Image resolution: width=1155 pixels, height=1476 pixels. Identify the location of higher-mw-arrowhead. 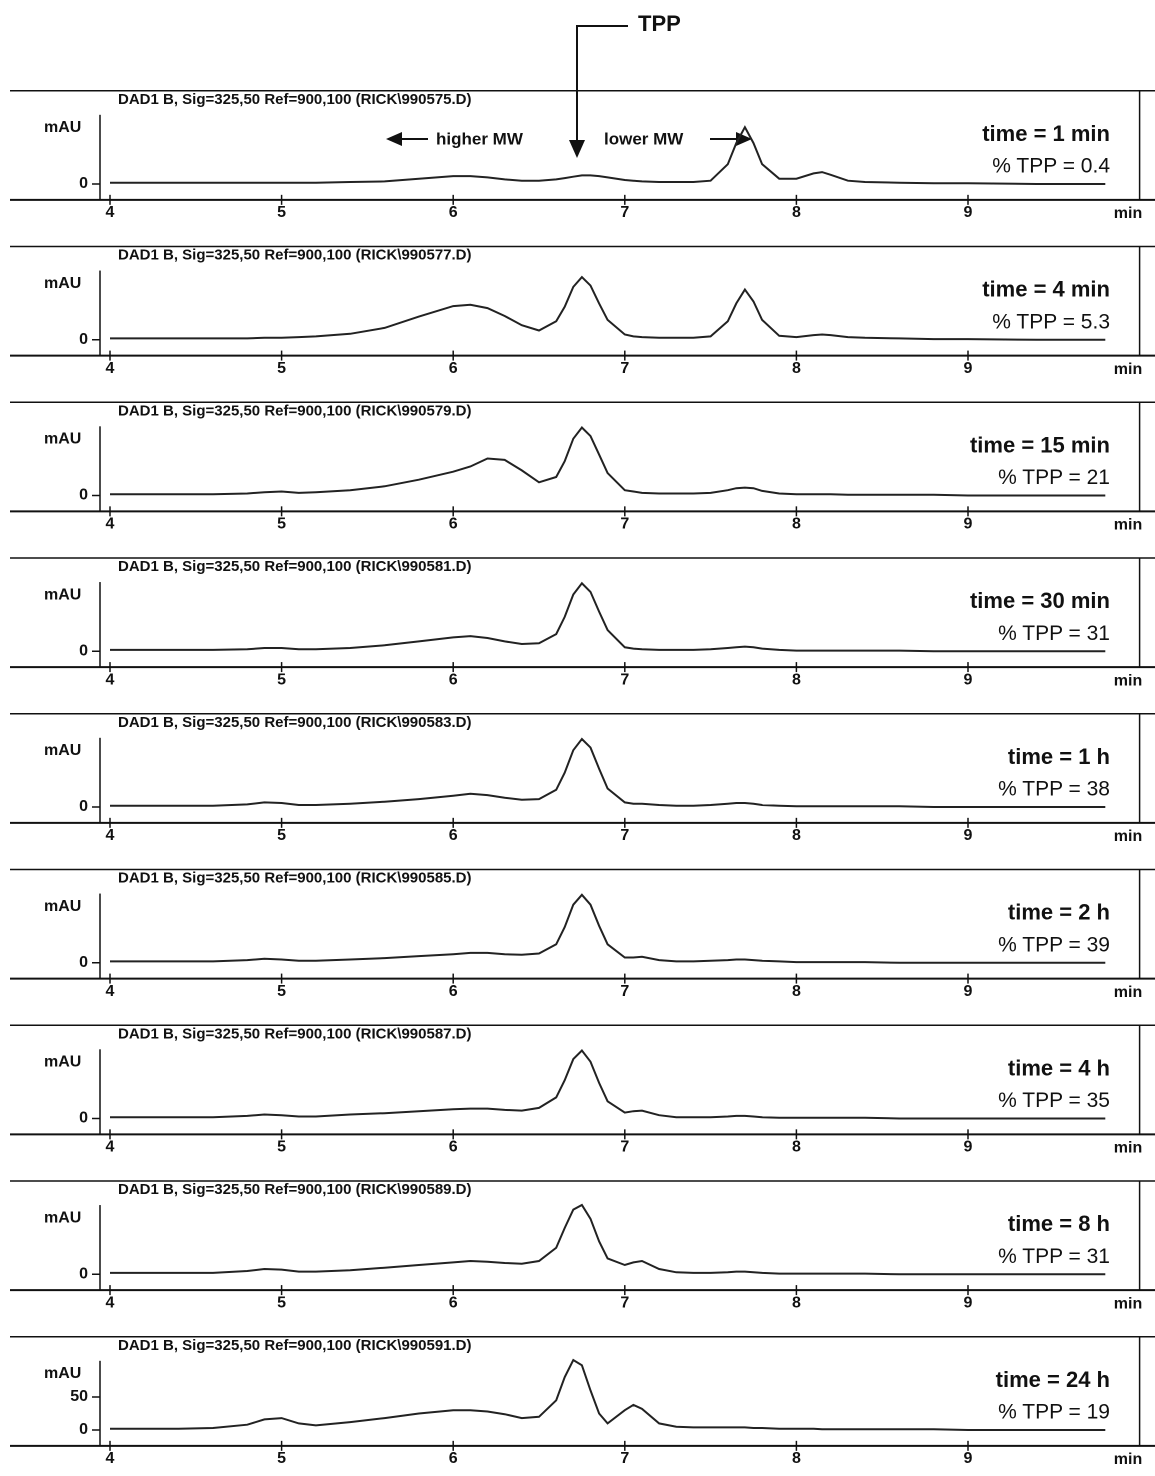
(394, 139).